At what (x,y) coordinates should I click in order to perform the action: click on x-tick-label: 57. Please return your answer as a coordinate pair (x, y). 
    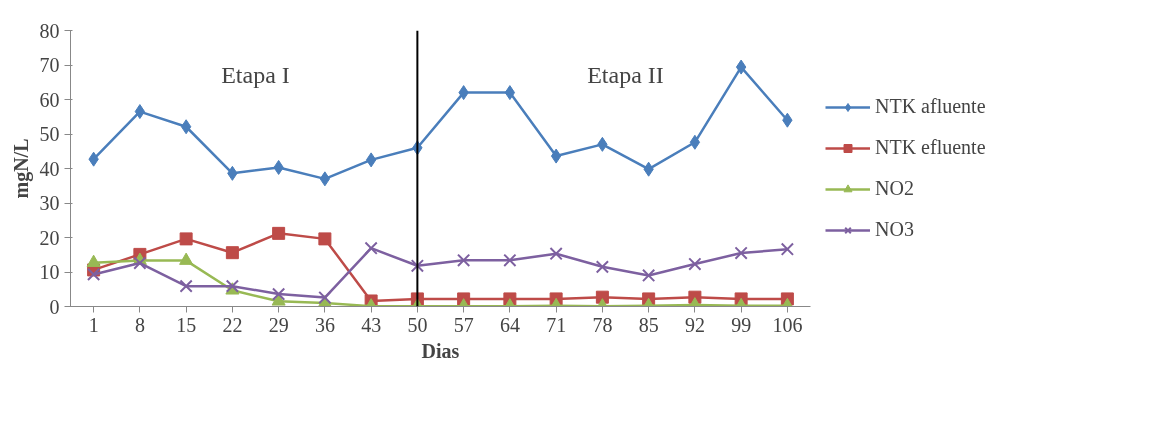
    Looking at the image, I should click on (463, 324).